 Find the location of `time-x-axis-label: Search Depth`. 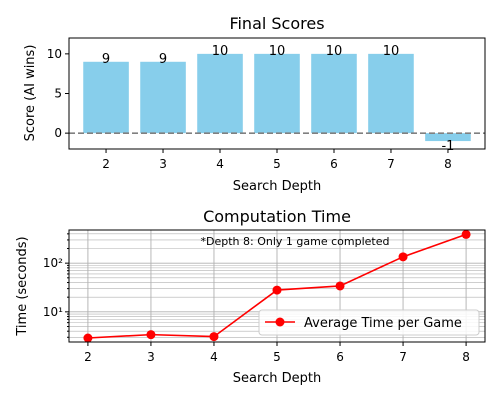

time-x-axis-label: Search Depth is located at coordinates (277, 378).